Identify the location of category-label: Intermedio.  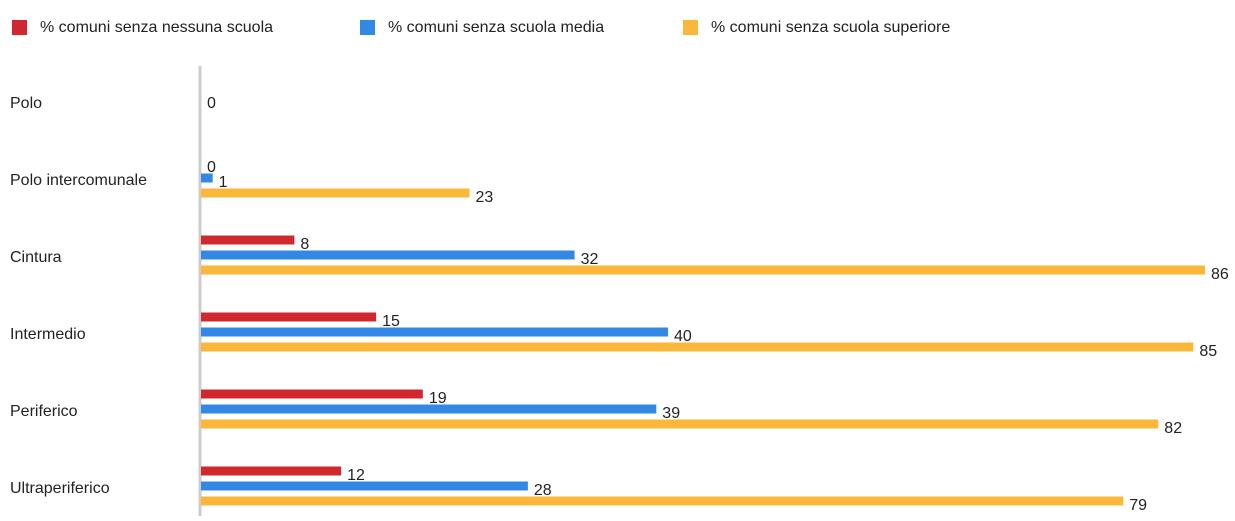
(48, 334).